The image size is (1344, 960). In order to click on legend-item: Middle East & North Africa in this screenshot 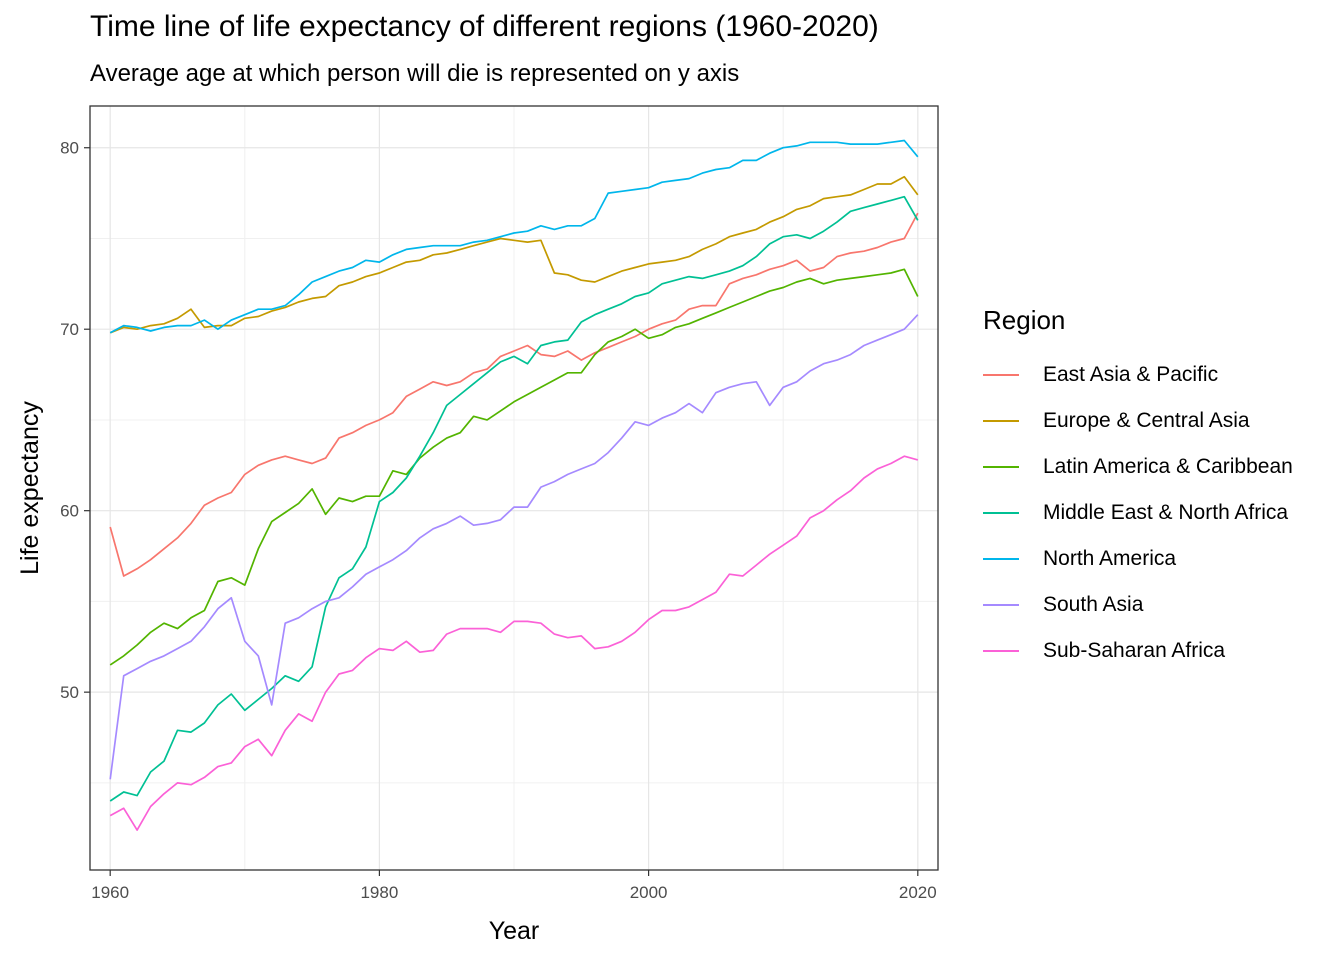, I will do `click(1138, 513)`.